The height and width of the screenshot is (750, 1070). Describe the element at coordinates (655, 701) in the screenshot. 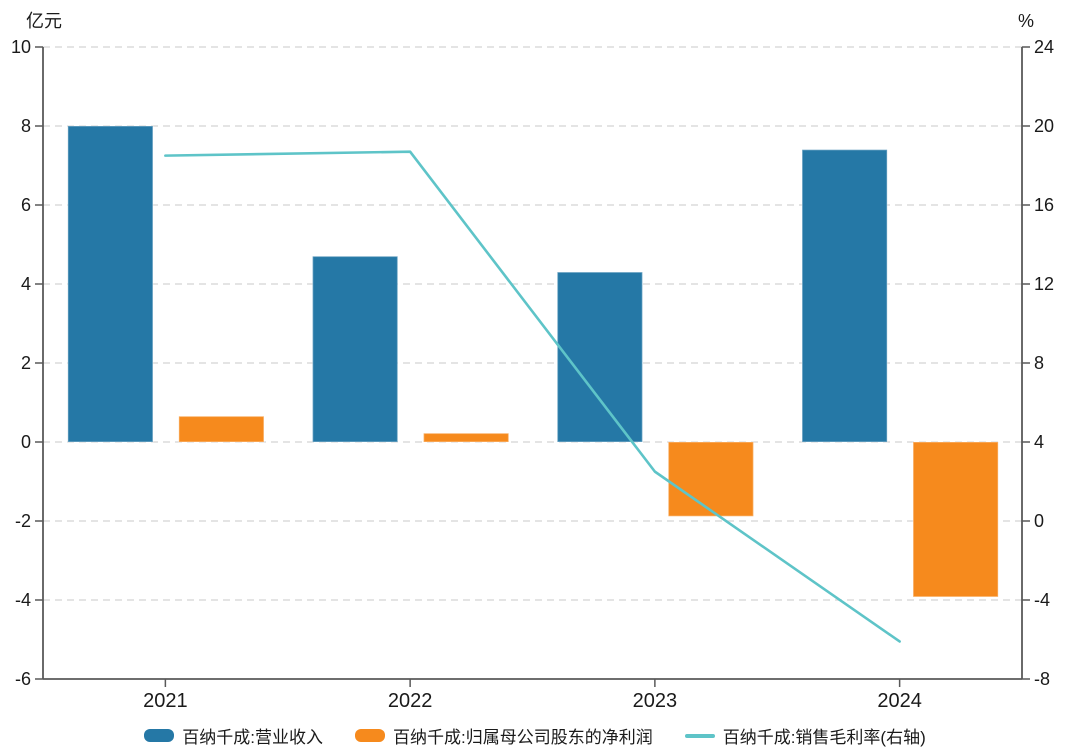

I see `x-axis-tick-label-2023: 2023` at that location.